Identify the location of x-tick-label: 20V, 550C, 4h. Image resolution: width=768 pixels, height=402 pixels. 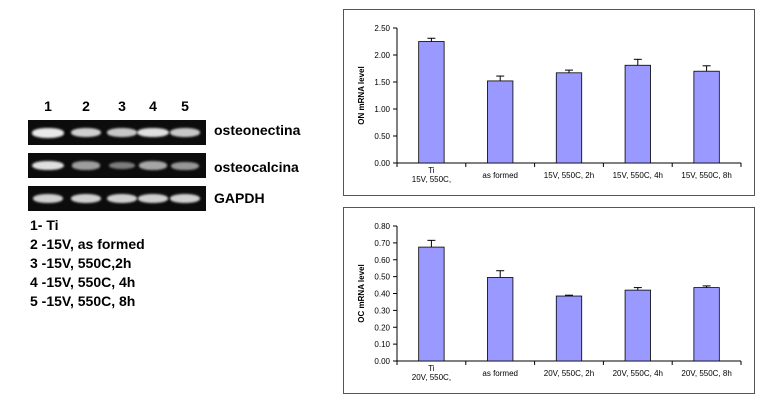
(638, 373).